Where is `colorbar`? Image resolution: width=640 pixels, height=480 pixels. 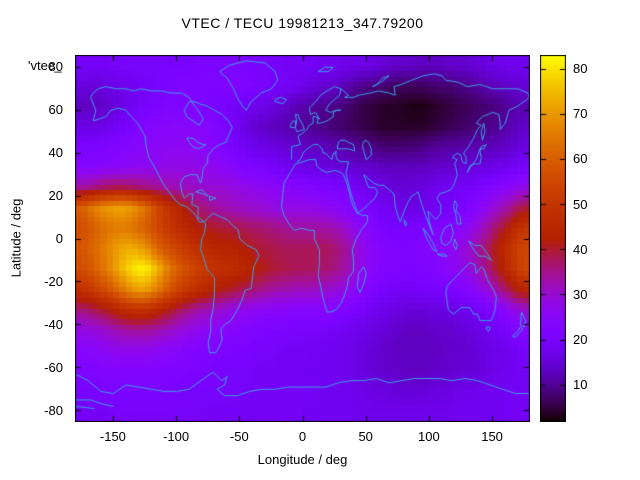
colorbar is located at coordinates (553, 238).